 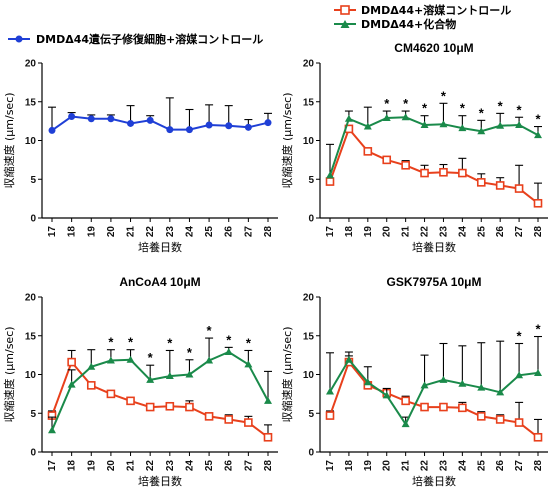 What do you see at coordinates (330, 466) in the screenshot?
I see `x-tick-label: 17` at bounding box center [330, 466].